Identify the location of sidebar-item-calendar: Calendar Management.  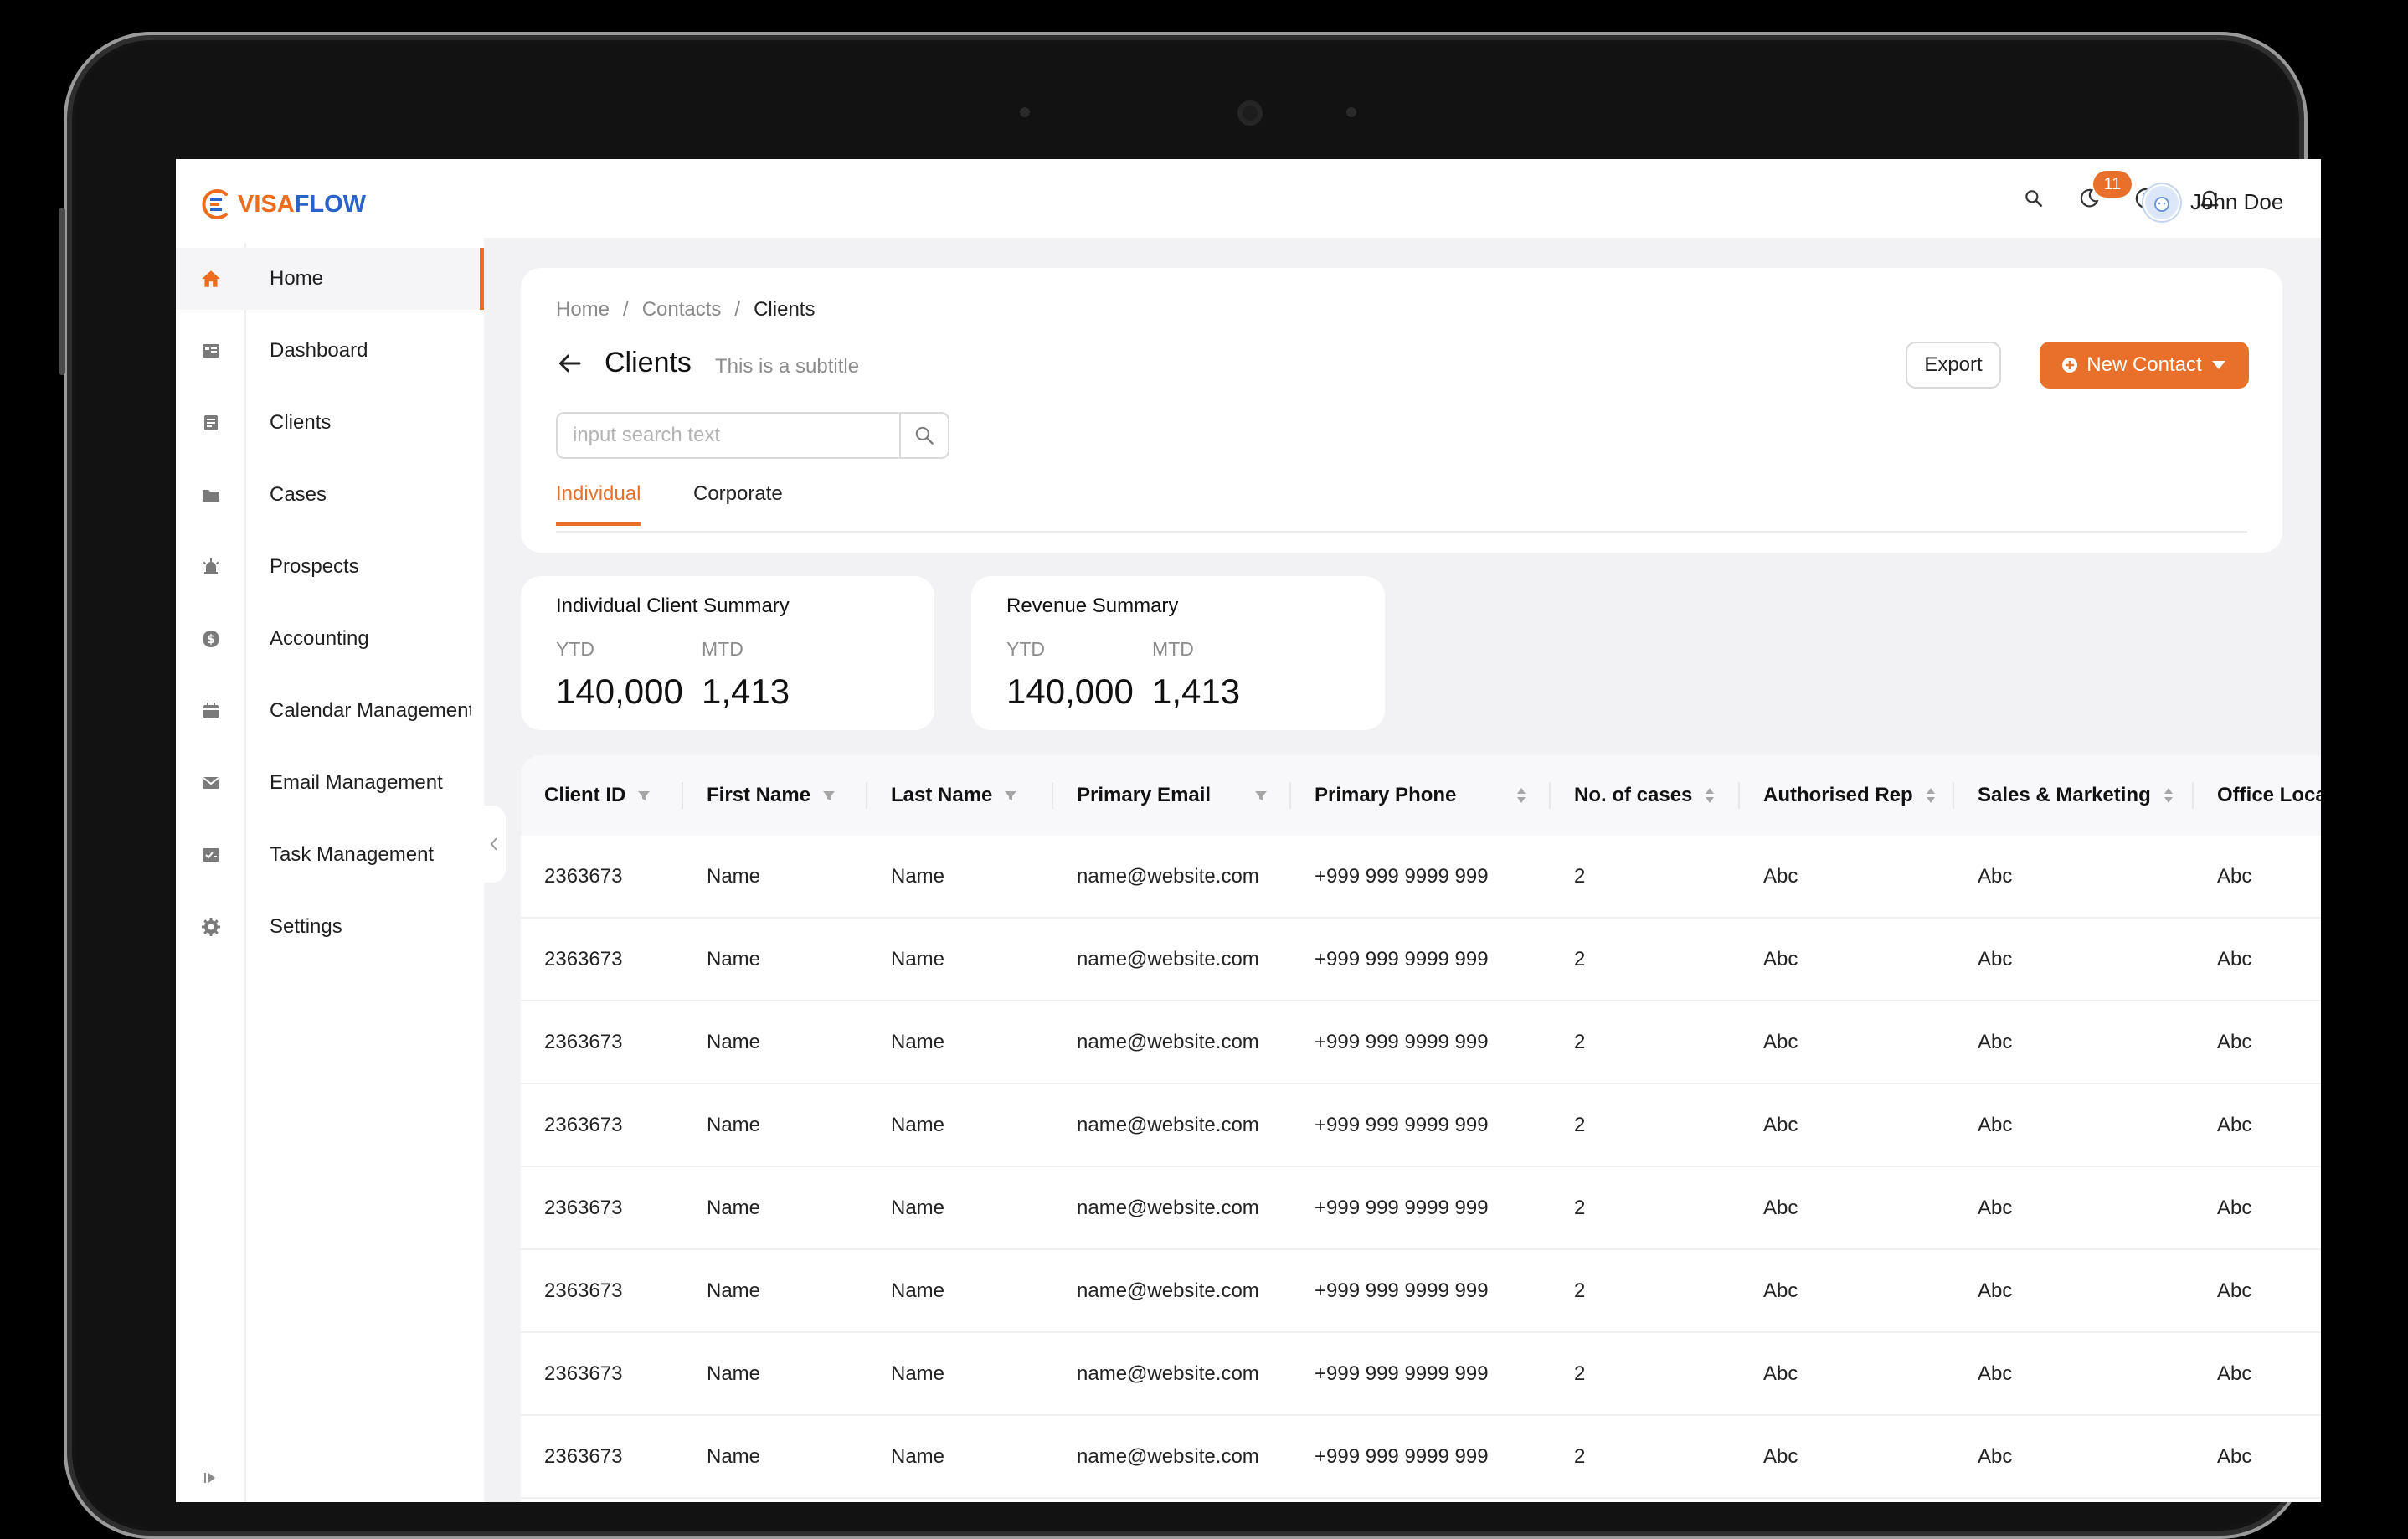
(330, 711).